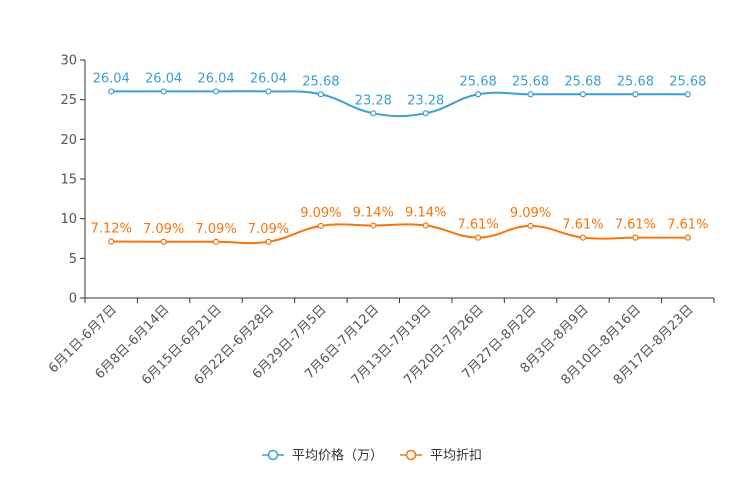 The width and height of the screenshot is (744, 496). I want to click on legend-item-1: 平均价格（万）, so click(322, 456).